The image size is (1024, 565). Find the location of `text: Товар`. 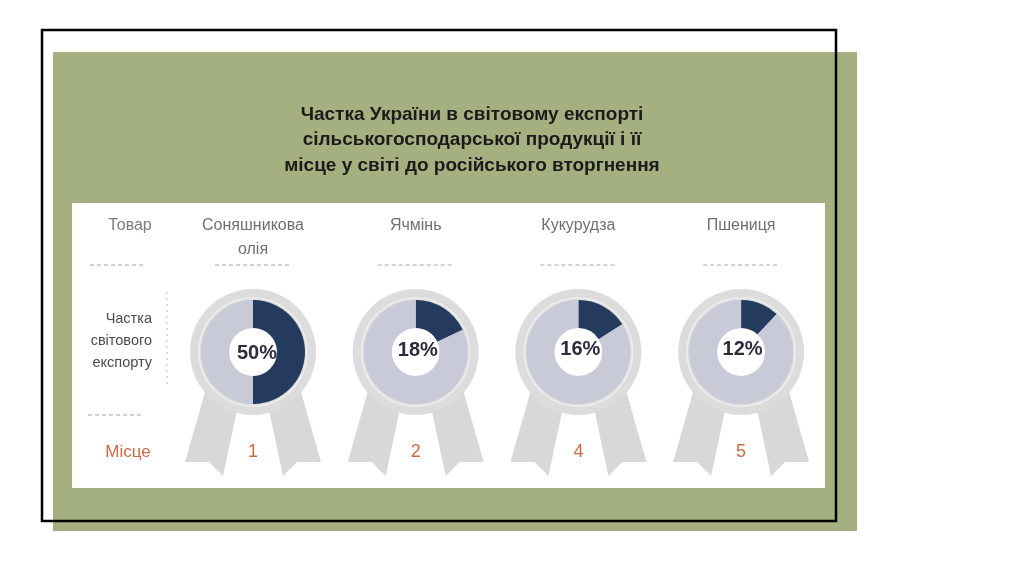

text: Товар is located at coordinates (130, 224).